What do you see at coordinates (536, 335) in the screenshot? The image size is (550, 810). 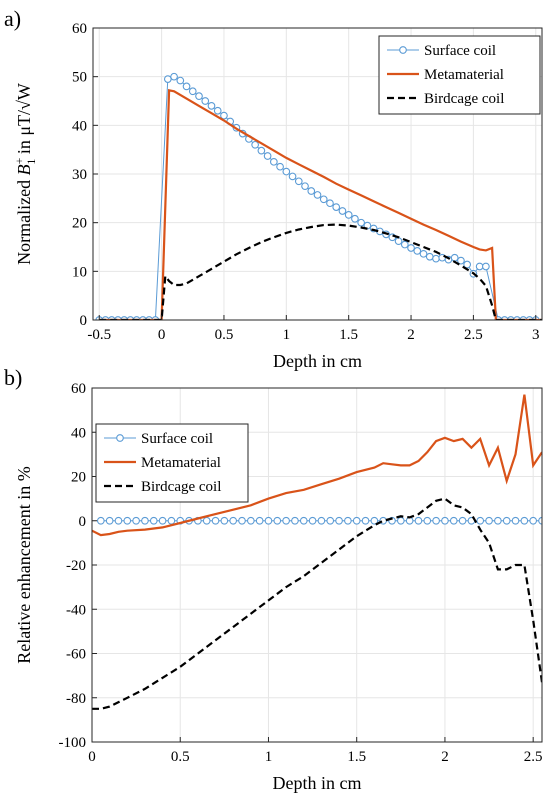 I see `x-tick-label: 3` at bounding box center [536, 335].